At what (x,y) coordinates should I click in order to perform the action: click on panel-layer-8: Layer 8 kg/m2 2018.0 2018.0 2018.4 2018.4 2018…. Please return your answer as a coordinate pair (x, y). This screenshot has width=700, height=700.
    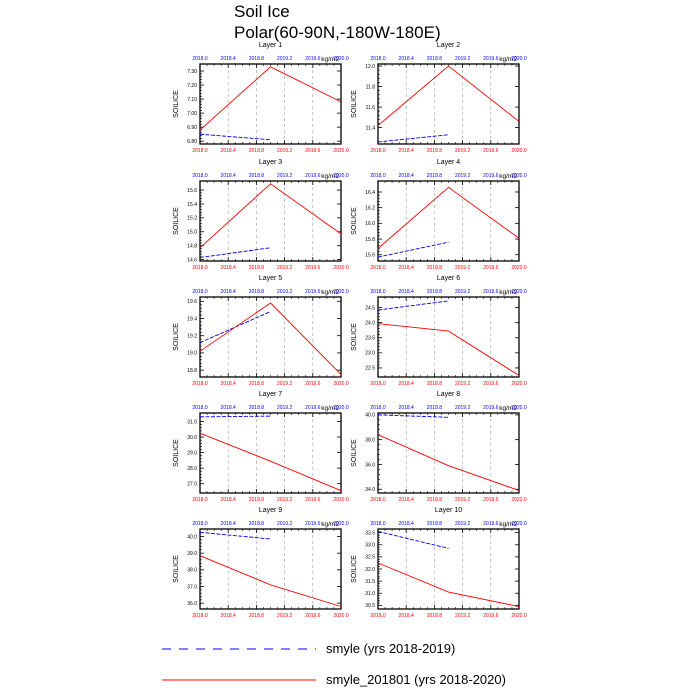
    Looking at the image, I should click on (439, 447).